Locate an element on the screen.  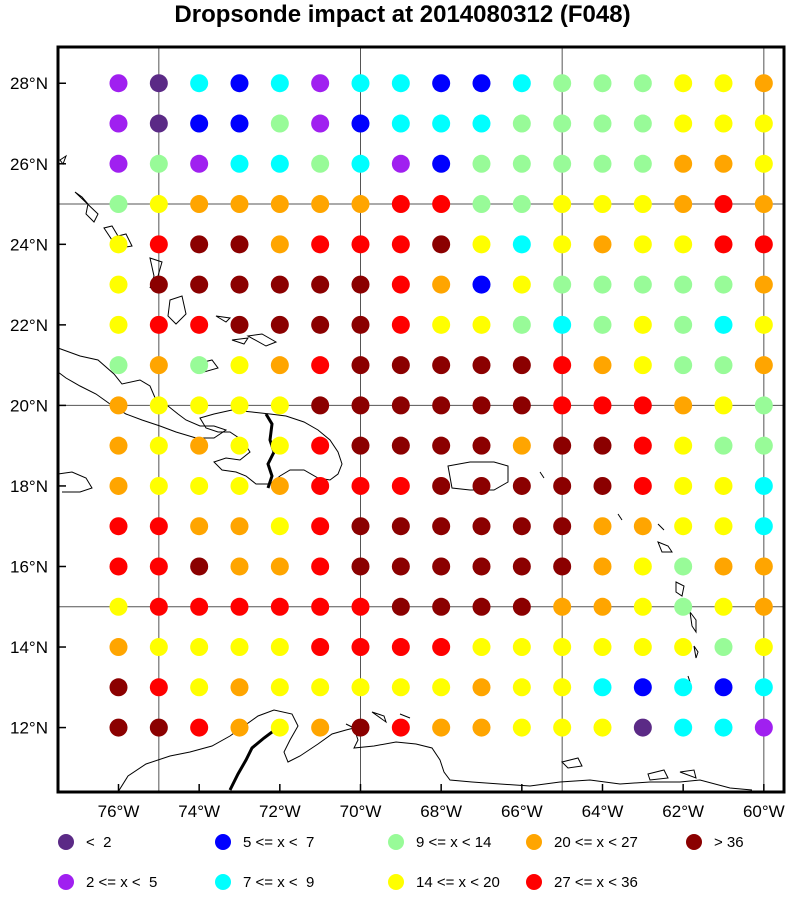
legend-item: > 36 is located at coordinates (715, 842).